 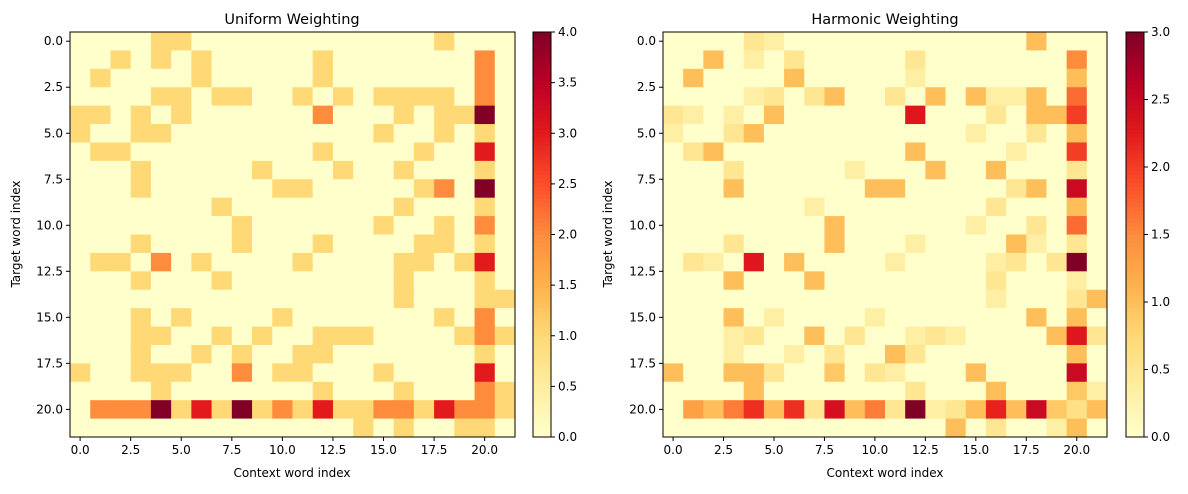 What do you see at coordinates (642, 363) in the screenshot?
I see `y-tick-label: 17.5` at bounding box center [642, 363].